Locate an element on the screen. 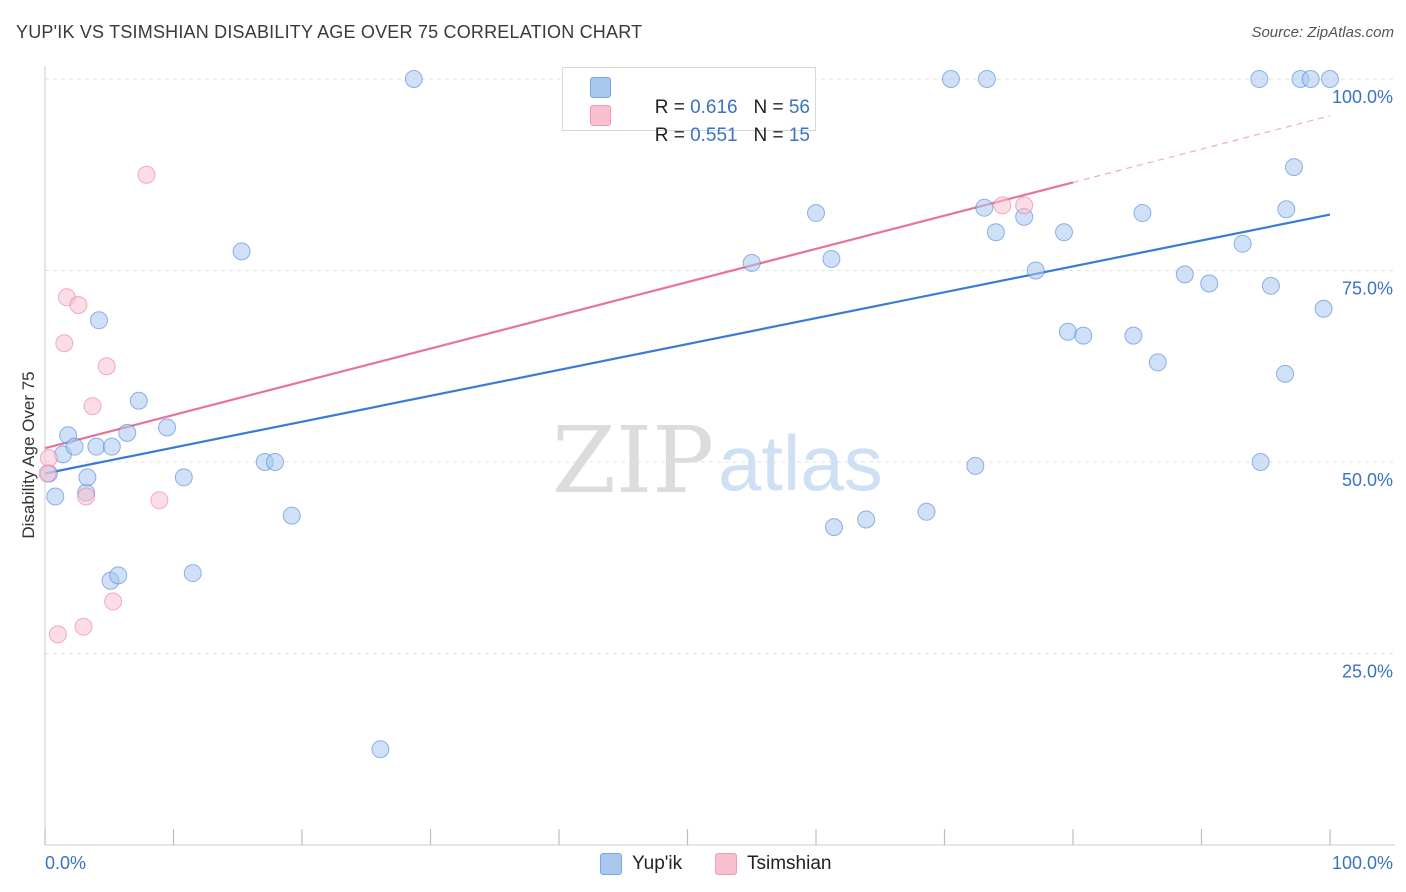 The image size is (1406, 892). trend-extension-tsimshian is located at coordinates (1201, 149).